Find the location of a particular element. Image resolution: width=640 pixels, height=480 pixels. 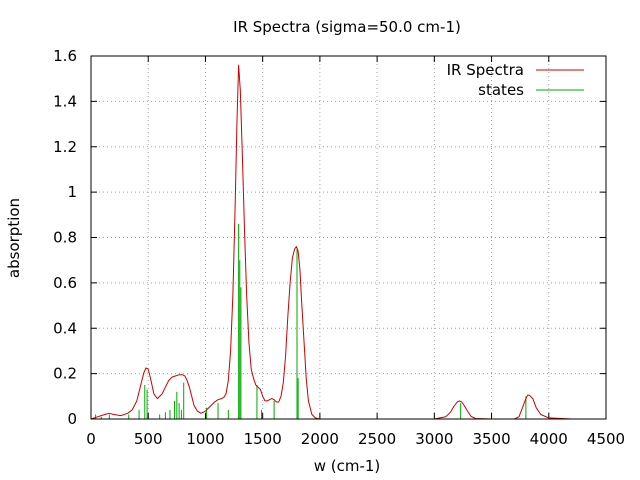

y-tick-label: 0 is located at coordinates (72, 419).